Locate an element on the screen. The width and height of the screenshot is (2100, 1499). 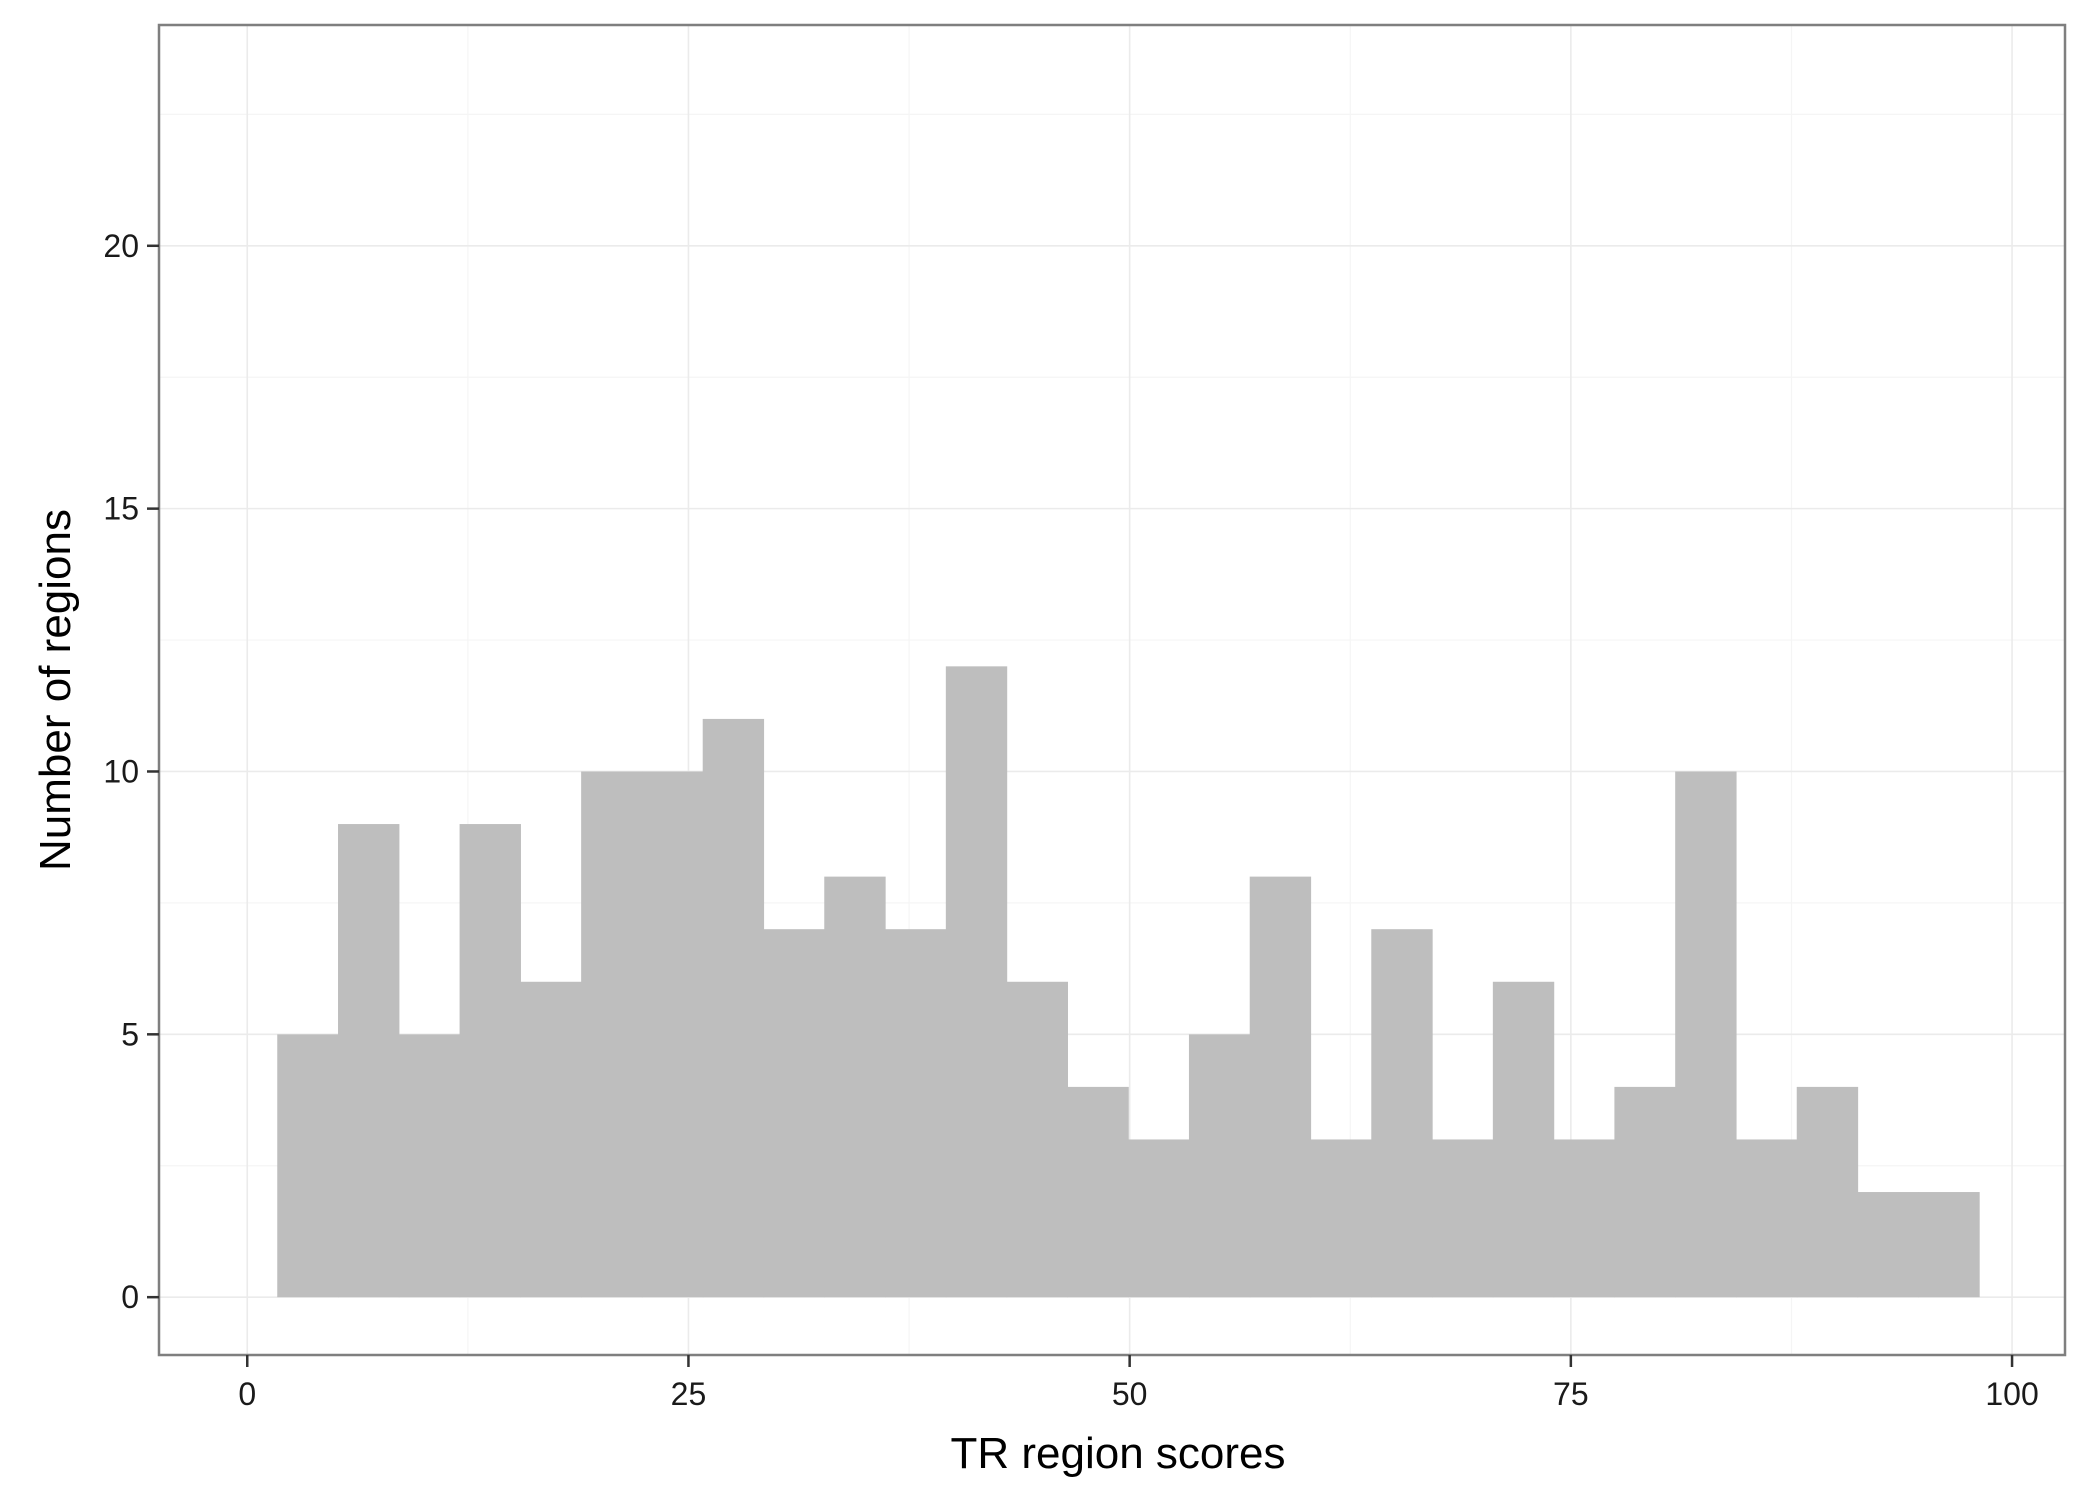
x-tick-label: 75 is located at coordinates (1571, 1394).